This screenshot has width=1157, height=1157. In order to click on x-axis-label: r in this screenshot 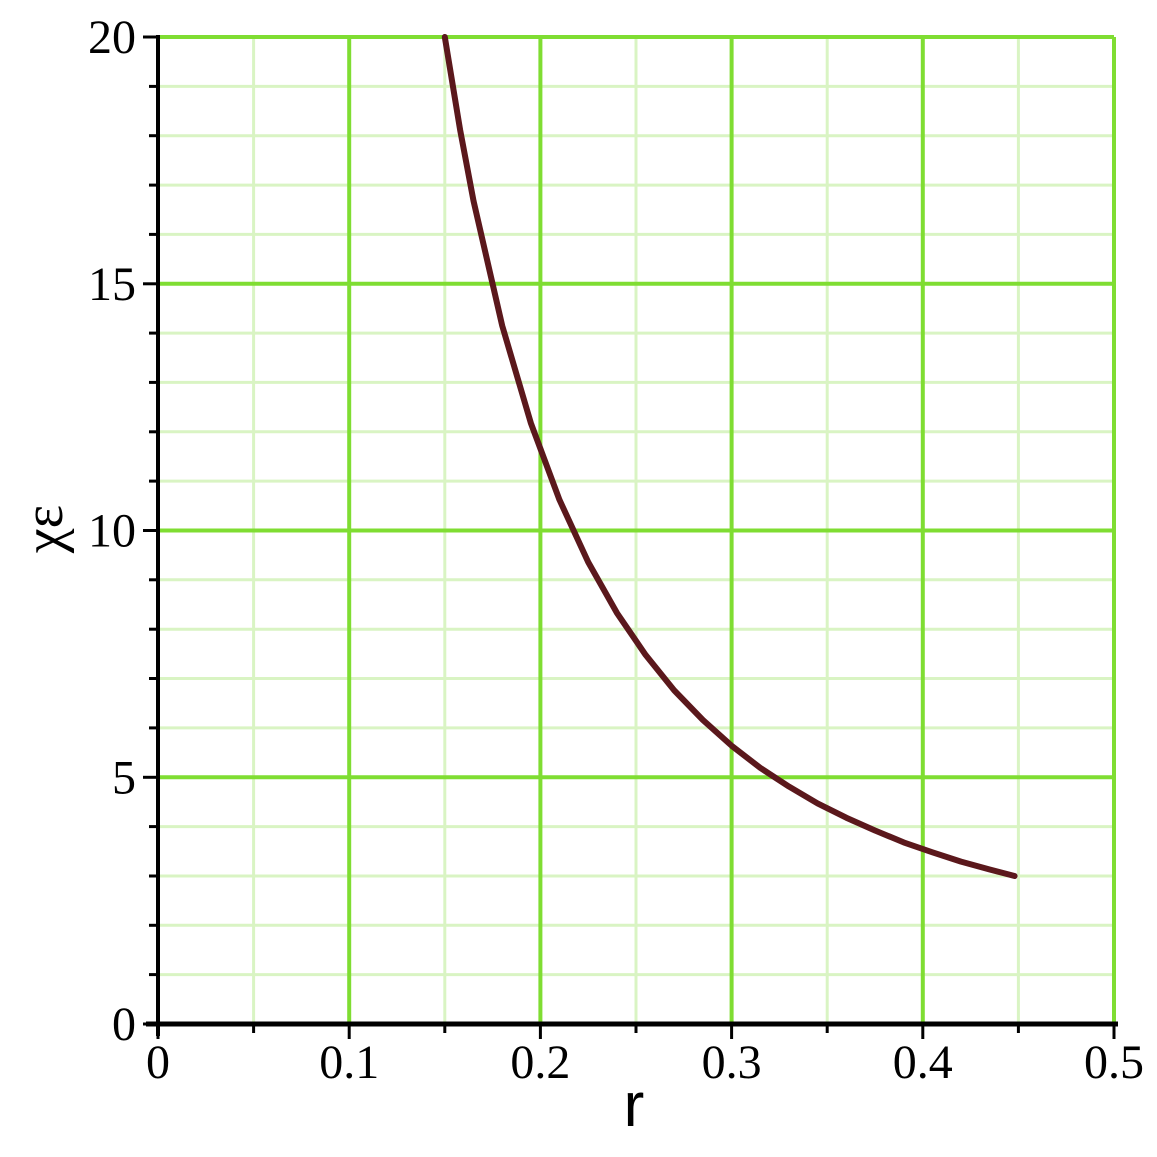, I will do `click(634, 1105)`.